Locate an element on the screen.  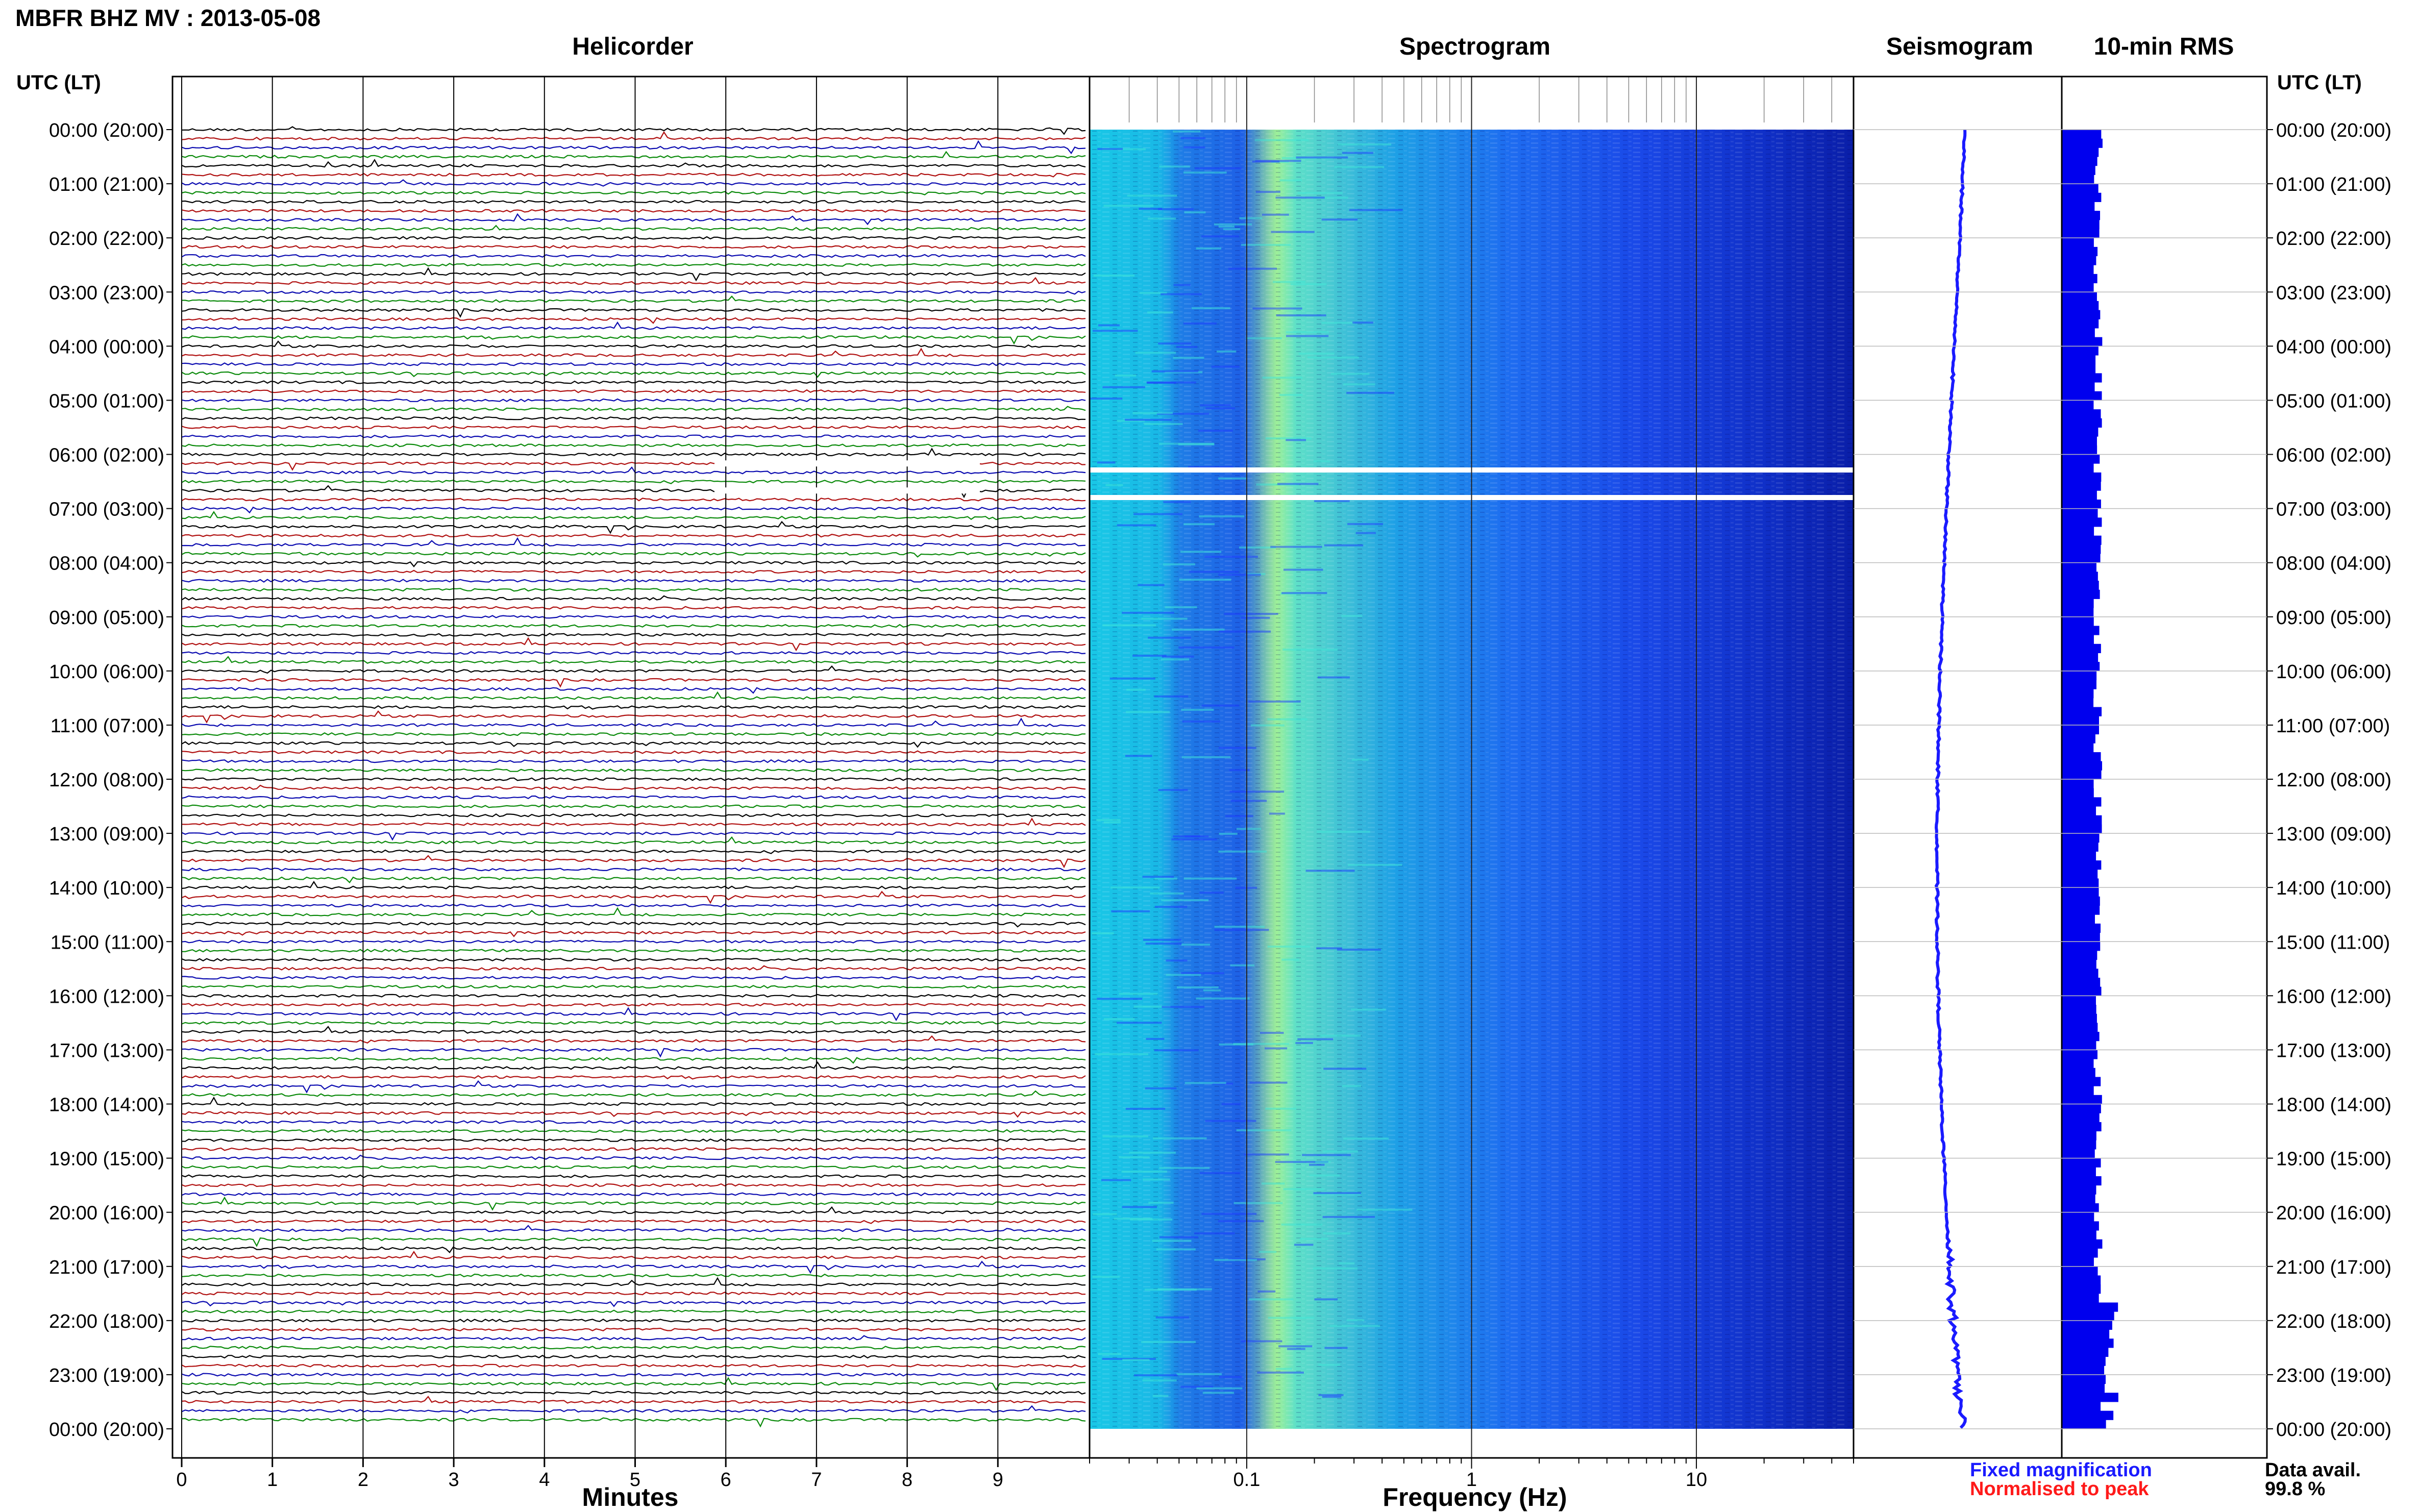
time-label-left: 15:00 (11:00) is located at coordinates (107, 942).